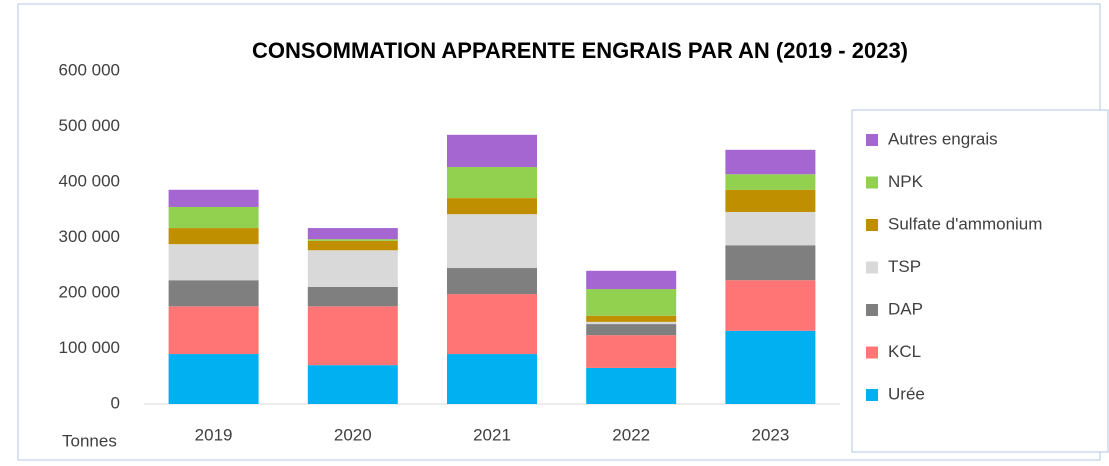  What do you see at coordinates (89, 291) in the screenshot?
I see `y-tick-label: 200 000` at bounding box center [89, 291].